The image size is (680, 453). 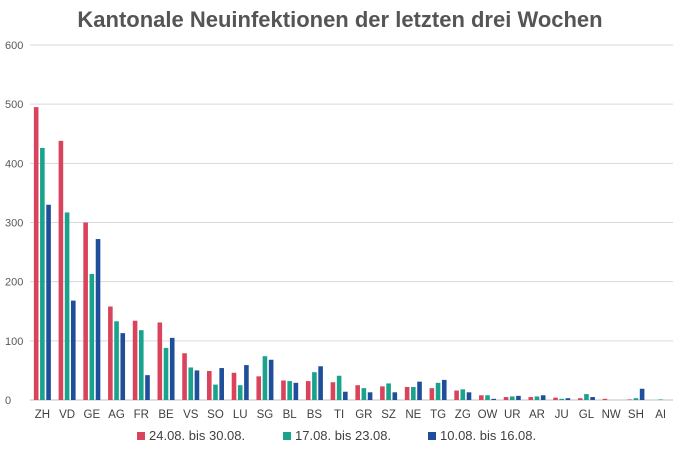 I want to click on x-tick-label: FR, so click(x=141, y=415).